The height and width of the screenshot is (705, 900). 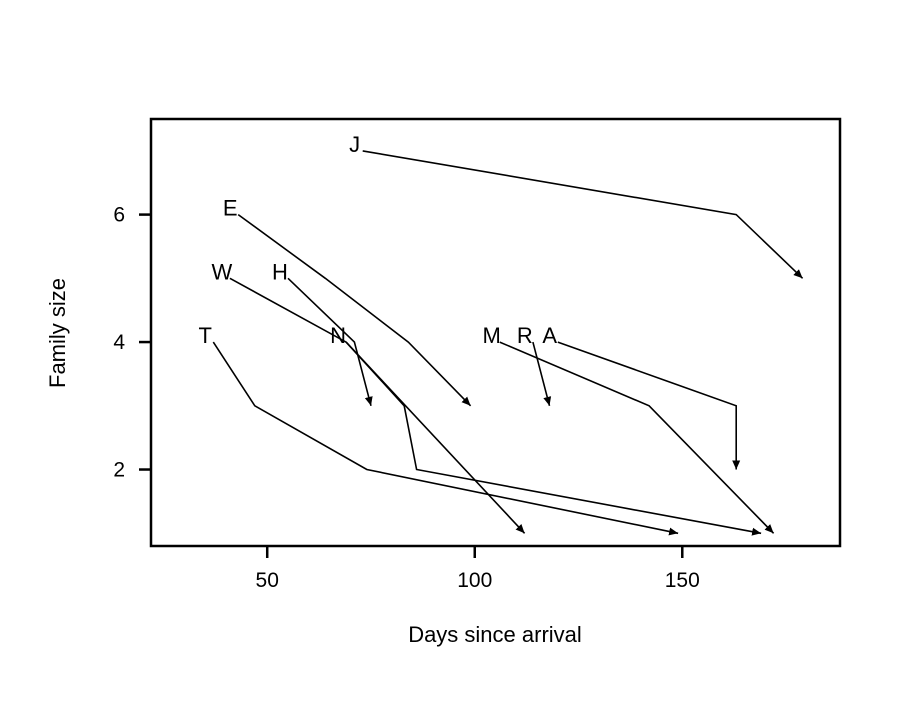 I want to click on x-axis-label: Days since arrival, so click(x=495, y=634).